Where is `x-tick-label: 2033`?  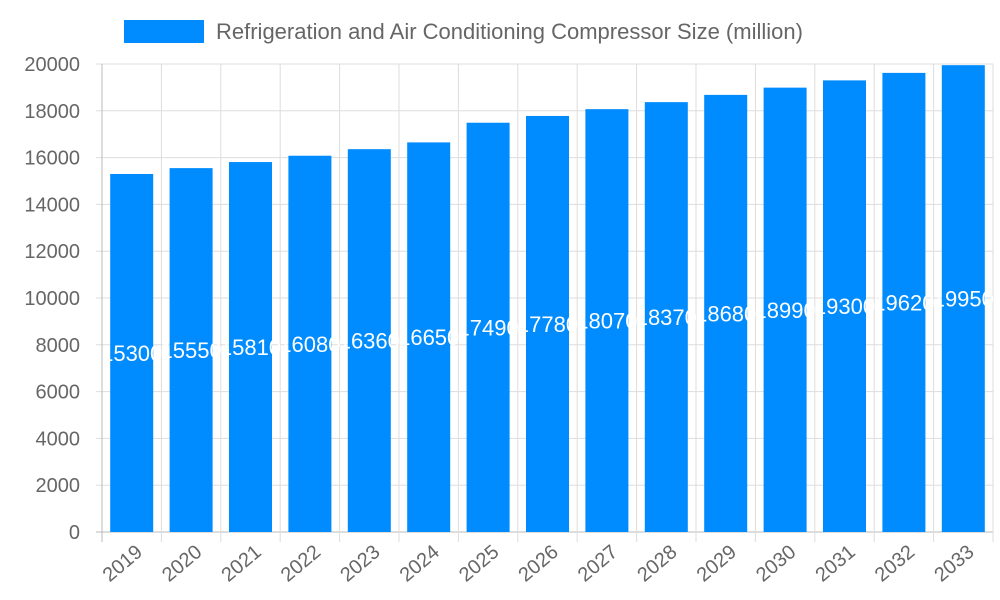
x-tick-label: 2033 is located at coordinates (954, 563).